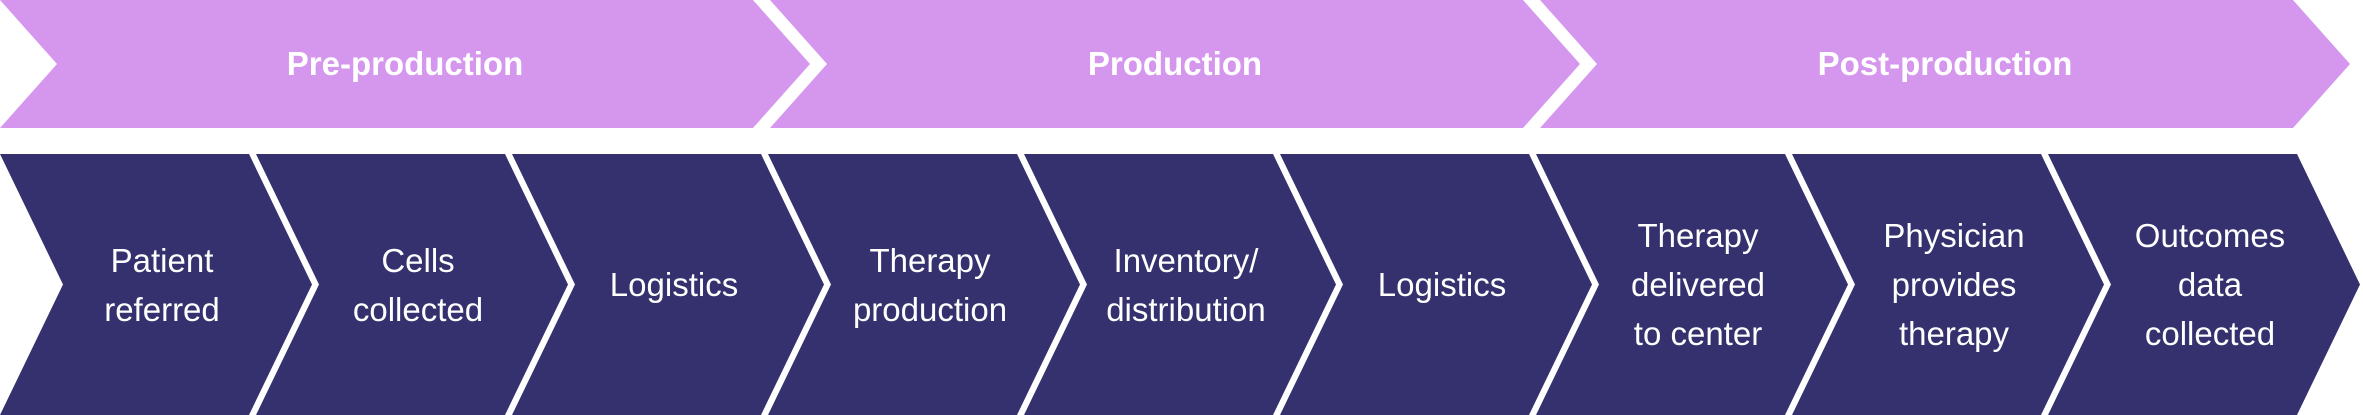 Image resolution: width=2363 pixels, height=415 pixels. I want to click on phase-label: Pre-production, so click(405, 63).